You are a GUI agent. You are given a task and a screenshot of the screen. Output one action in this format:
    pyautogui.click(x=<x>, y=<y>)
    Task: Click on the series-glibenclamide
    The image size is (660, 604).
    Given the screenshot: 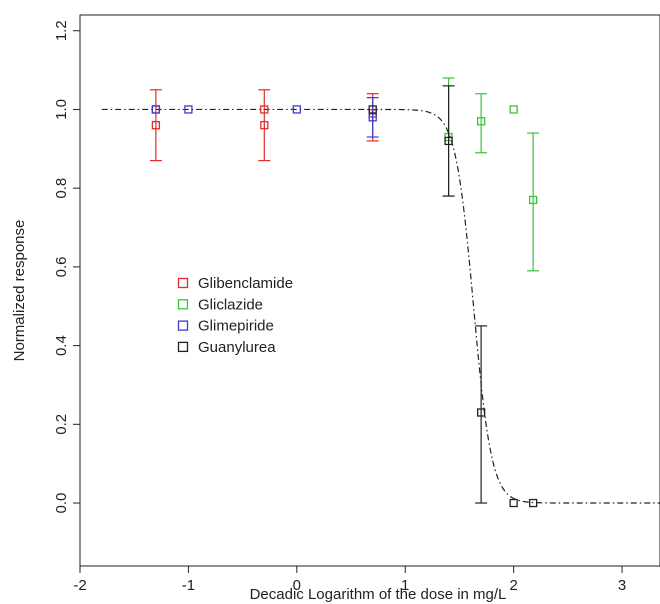 What is the action you would take?
    pyautogui.click(x=264, y=125)
    